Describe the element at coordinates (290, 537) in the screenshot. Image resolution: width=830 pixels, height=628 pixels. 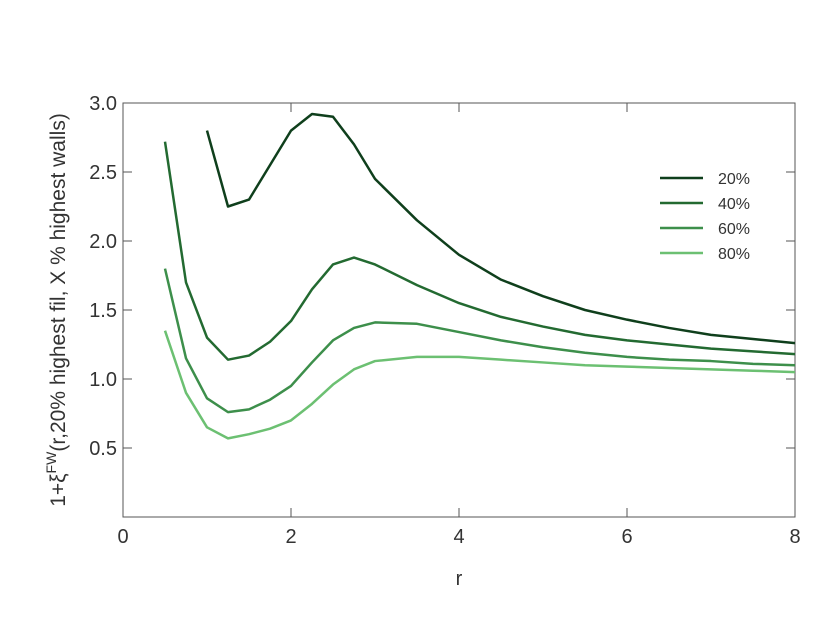
I see `x-tick-label: 2` at that location.